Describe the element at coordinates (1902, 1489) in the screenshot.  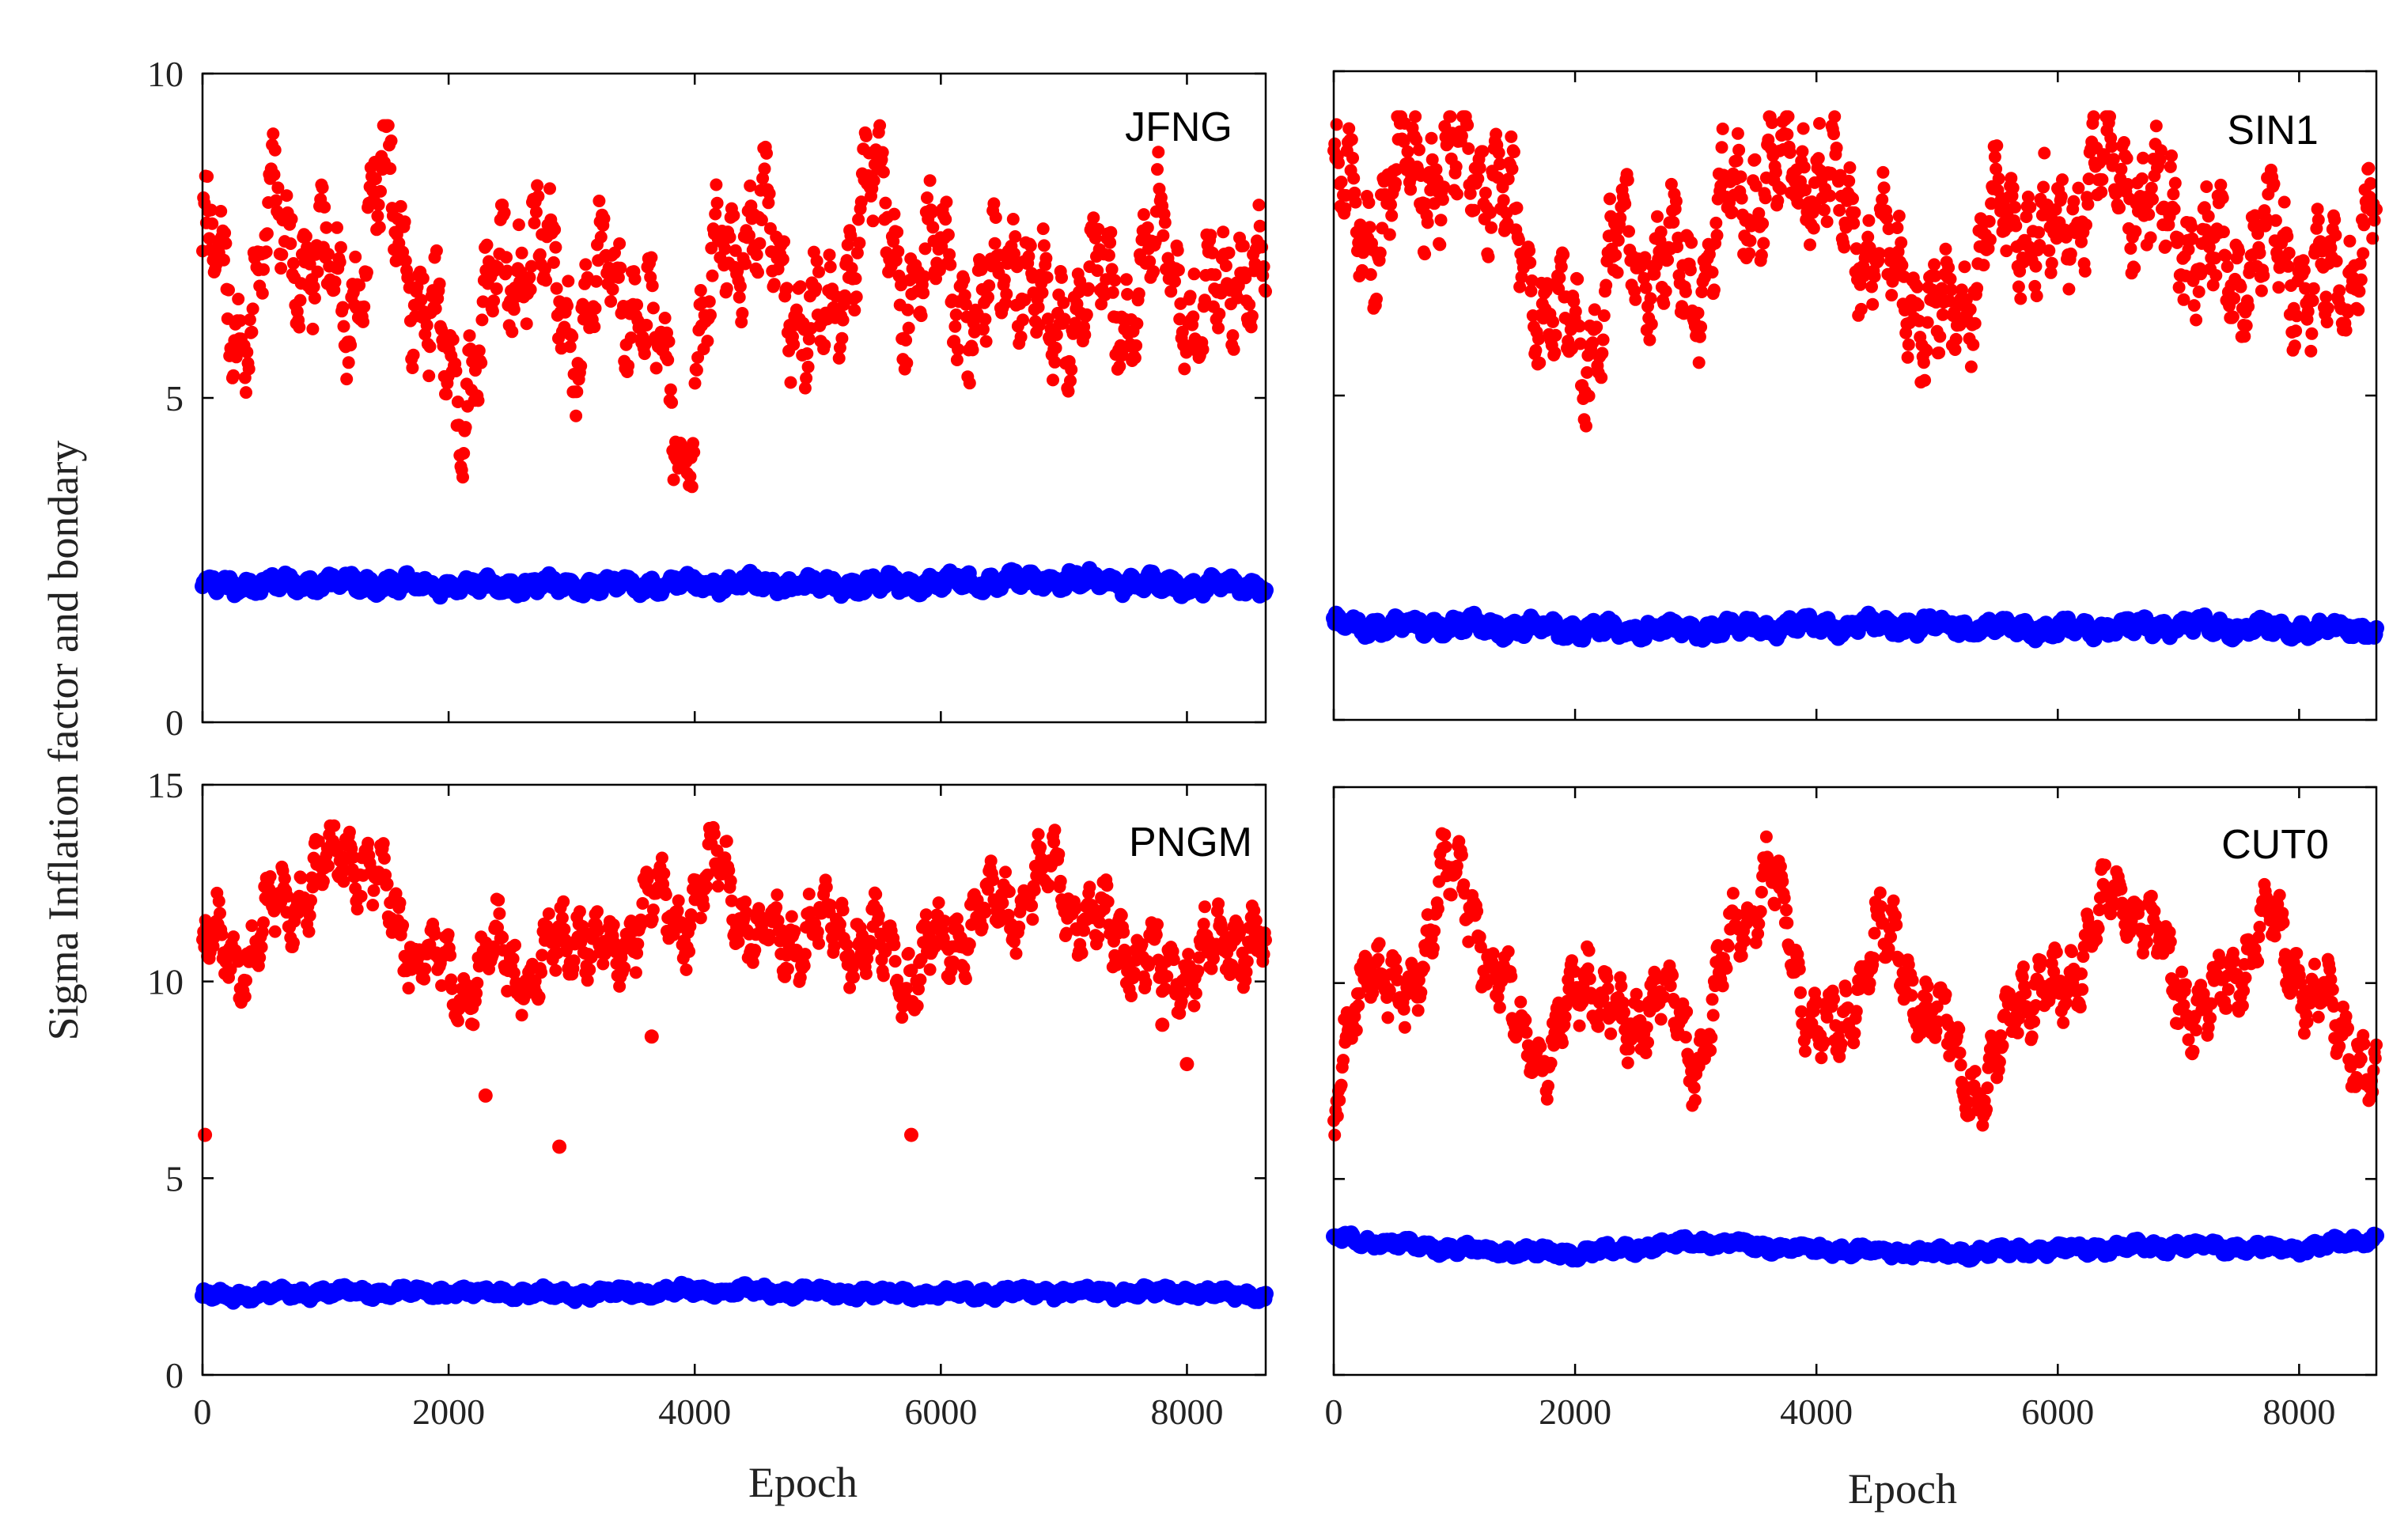
I see `x-axis-label-right: Epoch` at that location.